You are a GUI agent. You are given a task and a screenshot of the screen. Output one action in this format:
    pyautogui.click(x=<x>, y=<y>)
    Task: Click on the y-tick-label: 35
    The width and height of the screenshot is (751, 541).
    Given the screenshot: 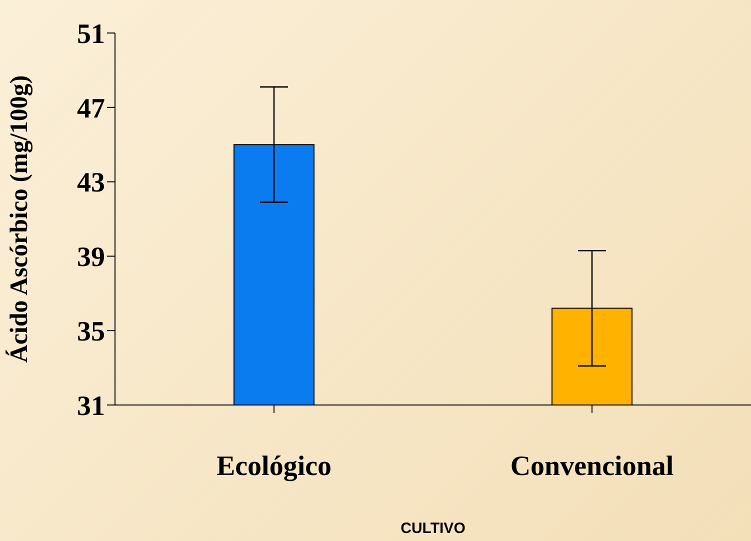 What is the action you would take?
    pyautogui.click(x=91, y=332)
    